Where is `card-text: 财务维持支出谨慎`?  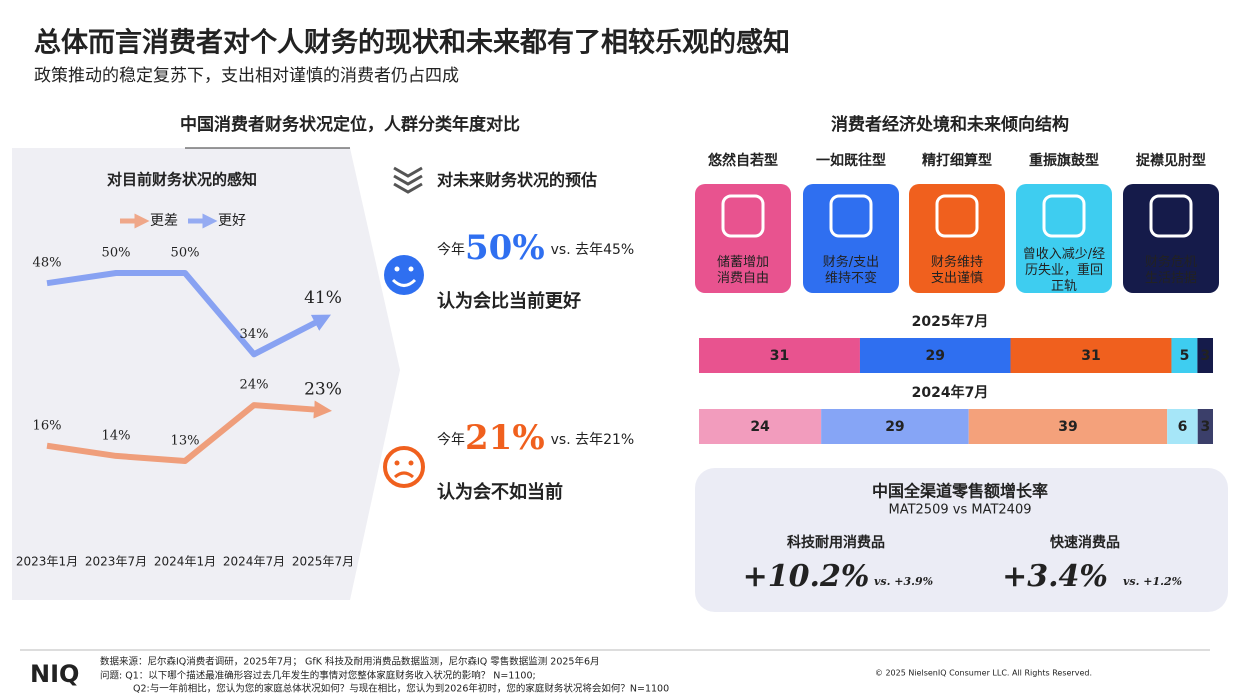
card-text: 财务维持支出谨慎 is located at coordinates (957, 270).